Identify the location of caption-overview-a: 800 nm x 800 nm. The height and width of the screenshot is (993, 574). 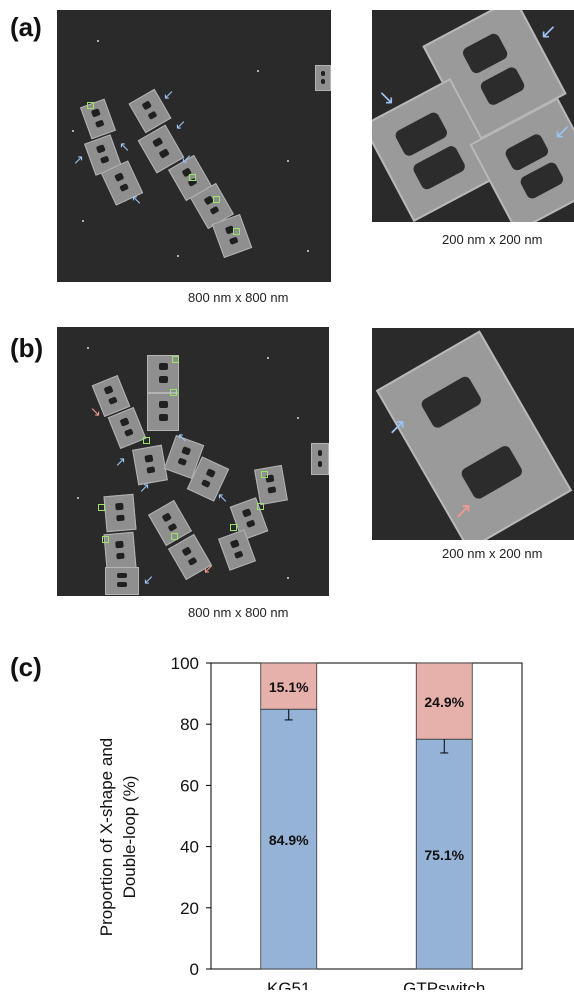
(238, 297).